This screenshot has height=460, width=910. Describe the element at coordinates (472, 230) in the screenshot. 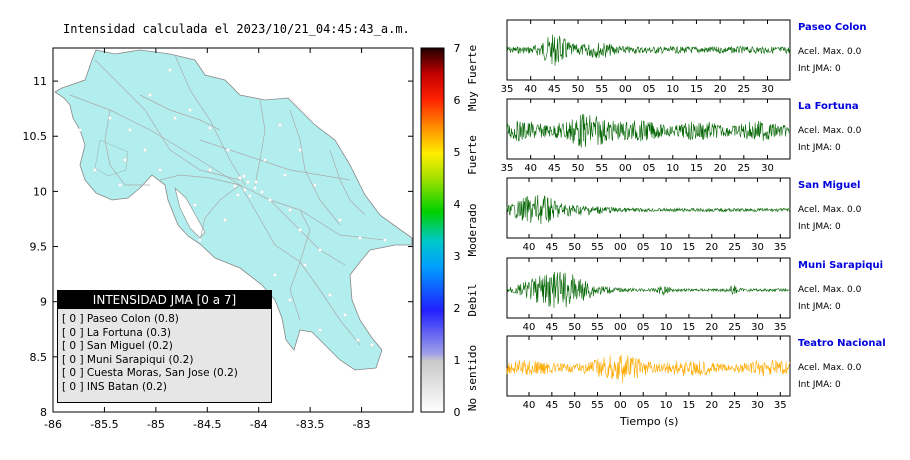

I see `colorbar-category-label: Moderado` at that location.